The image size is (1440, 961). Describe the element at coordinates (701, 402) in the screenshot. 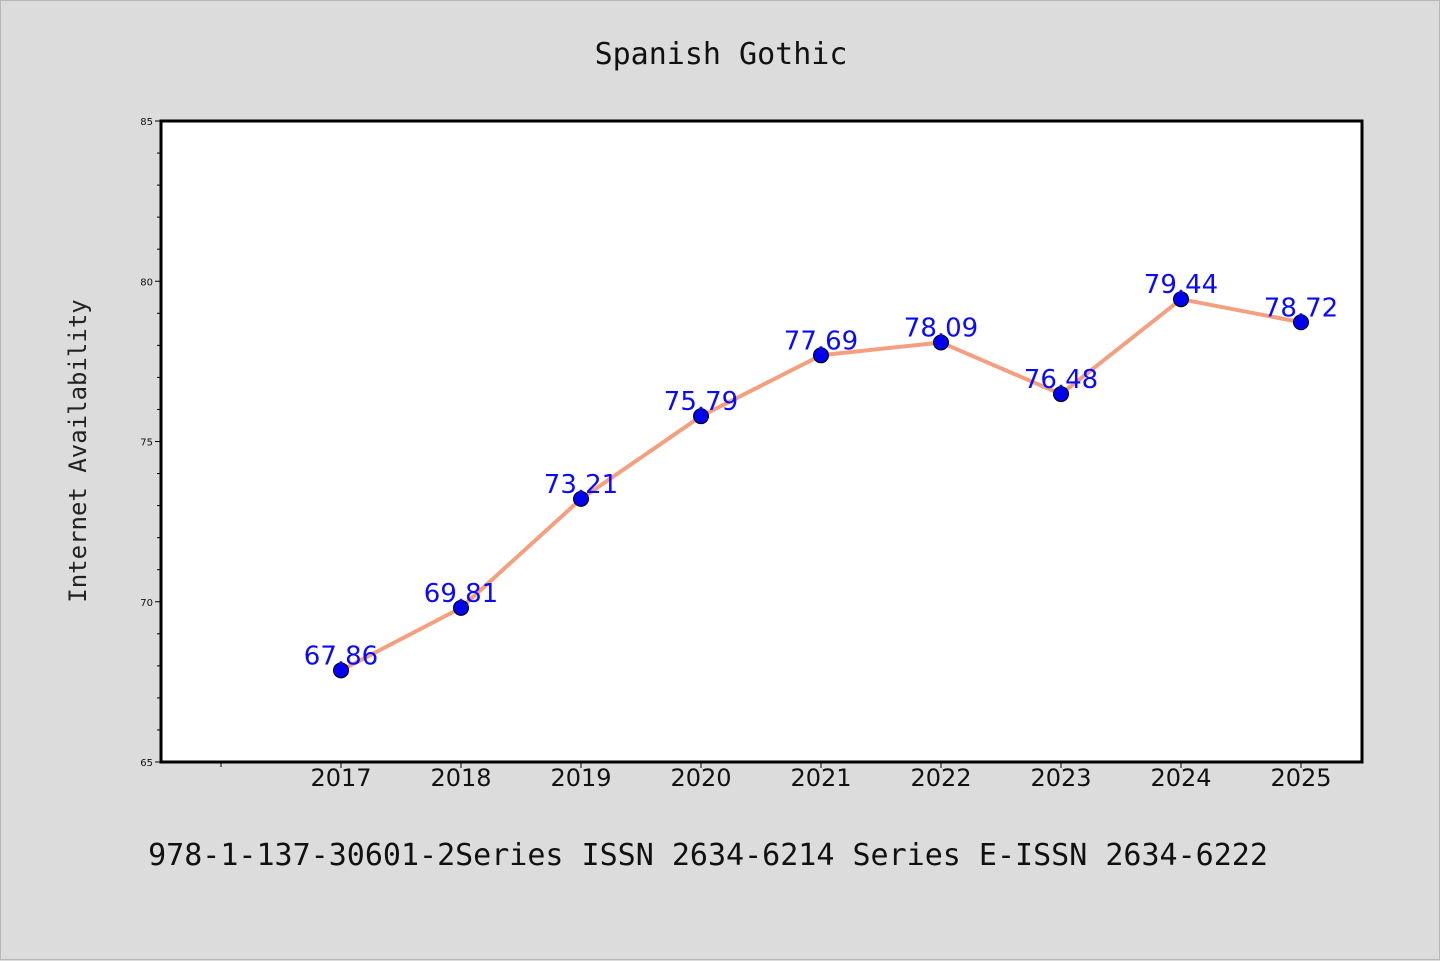

I see `data-label: 75.79` at that location.